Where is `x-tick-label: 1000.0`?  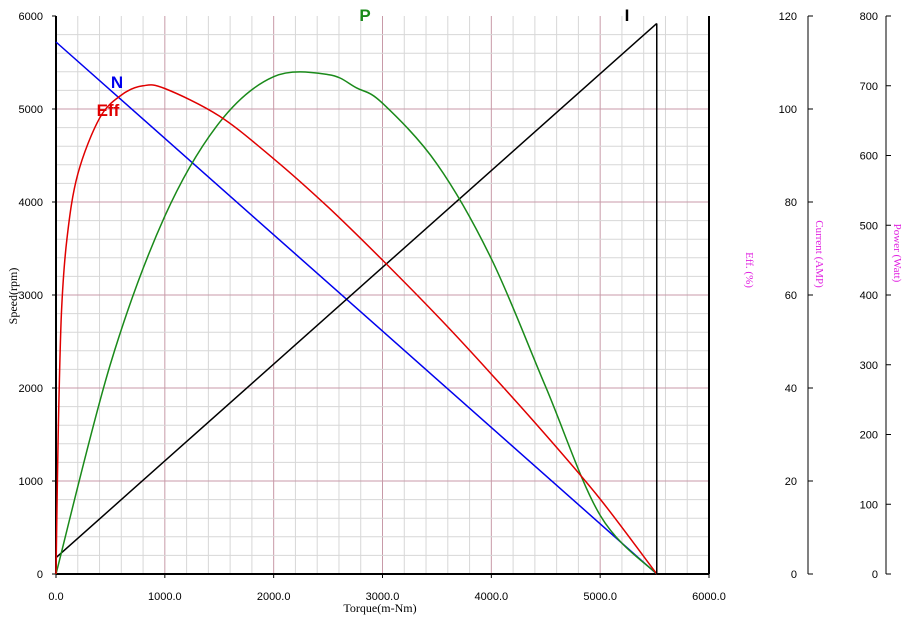
x-tick-label: 1000.0 is located at coordinates (165, 597).